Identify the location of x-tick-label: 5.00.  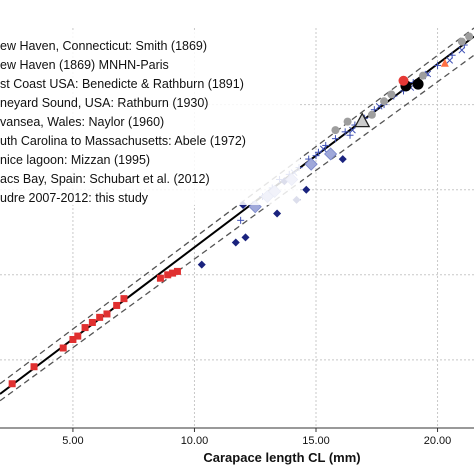
(72, 441).